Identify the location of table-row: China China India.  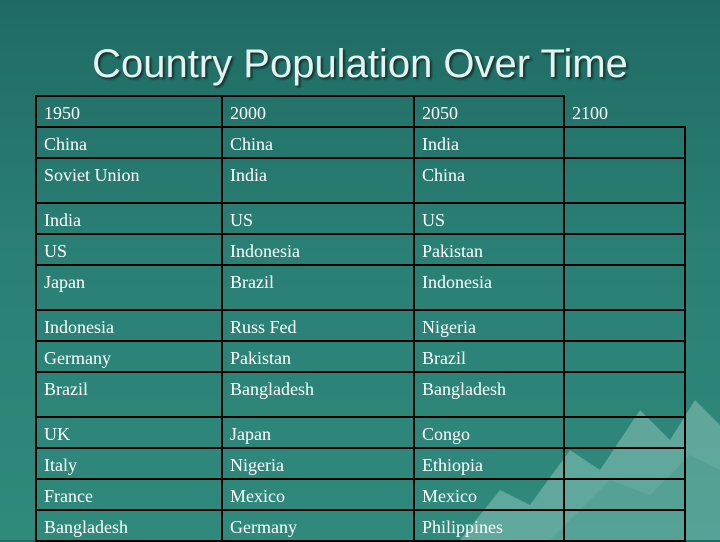
(360, 142).